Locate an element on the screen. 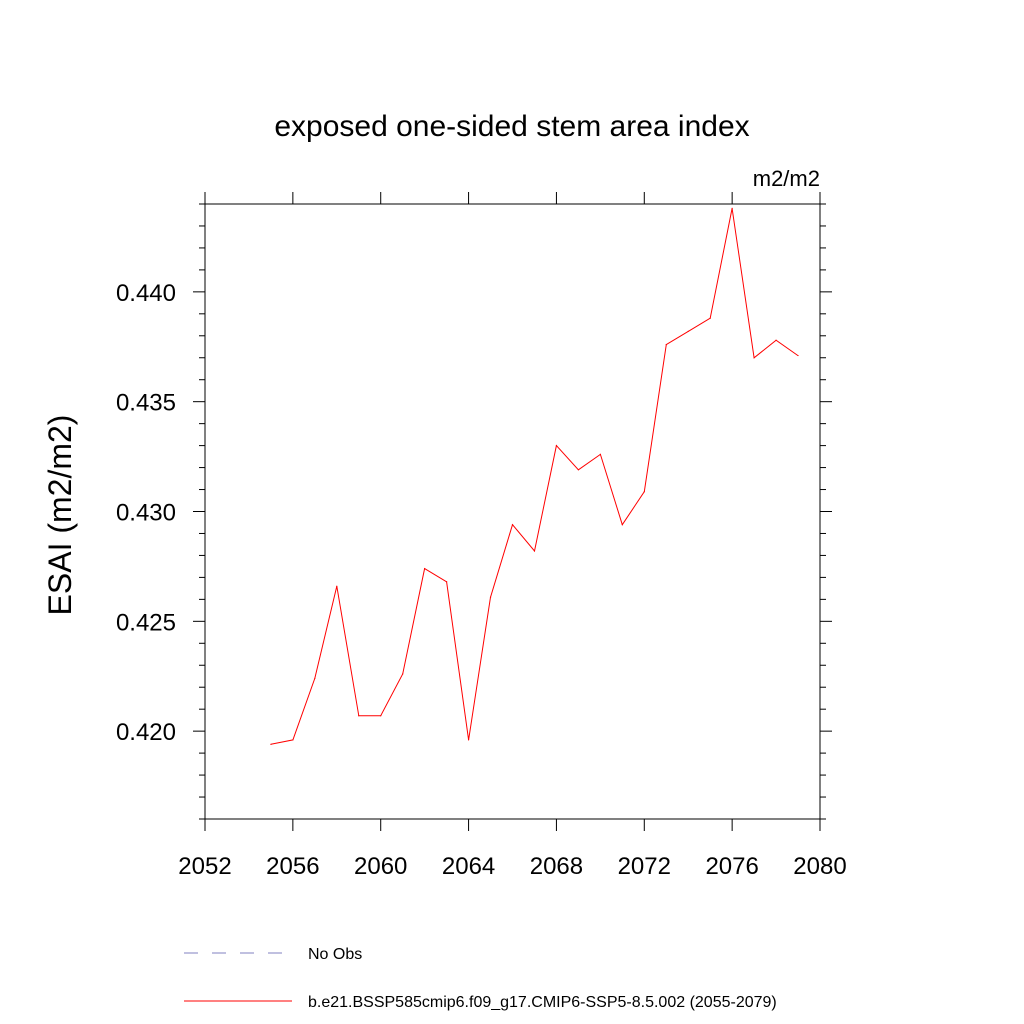 This screenshot has width=1024, height=1024. y-tick-label: 0.425 is located at coordinates (146, 622).